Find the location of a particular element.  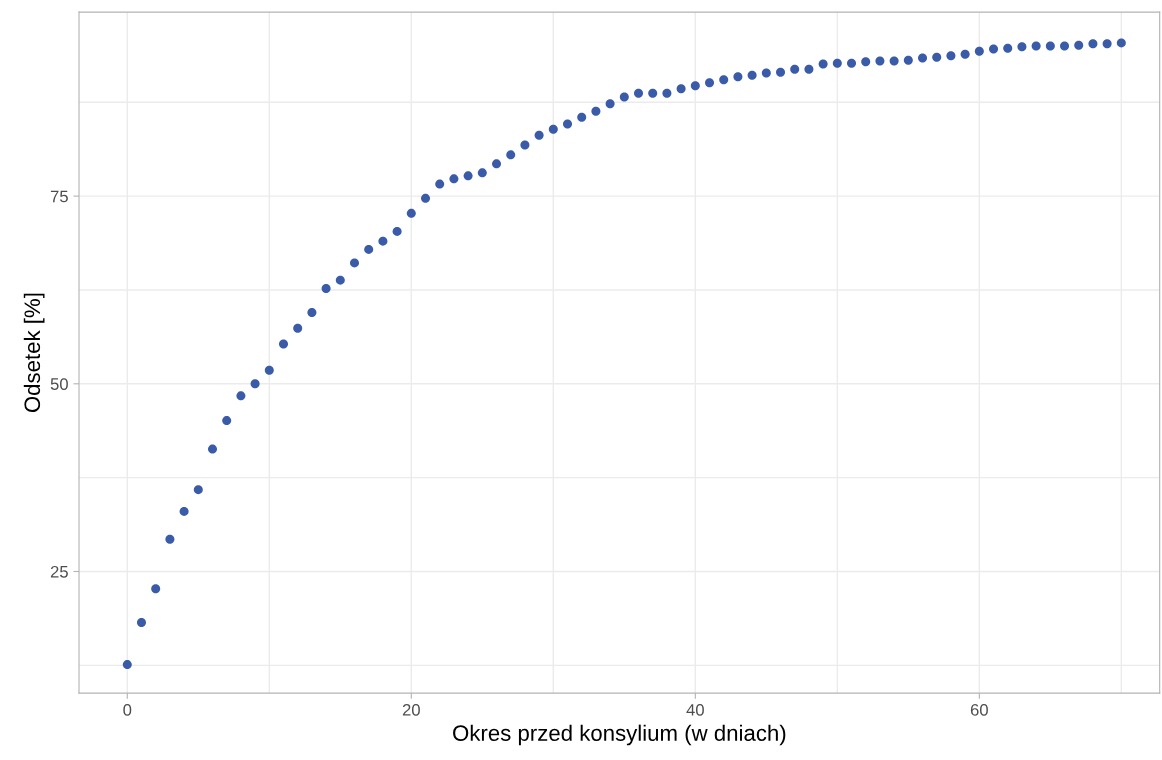

x-tick-label: 40 is located at coordinates (695, 709).